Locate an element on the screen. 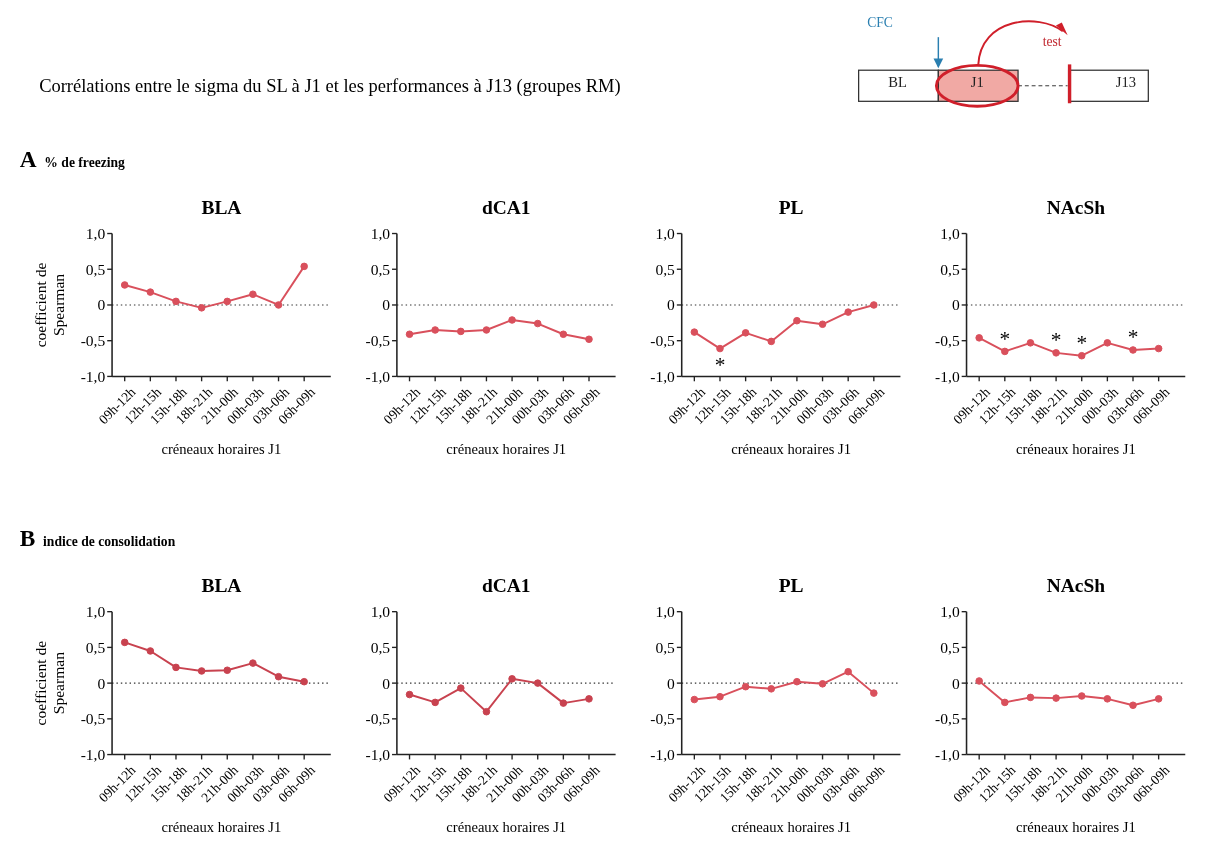  text: BL is located at coordinates (897, 81).